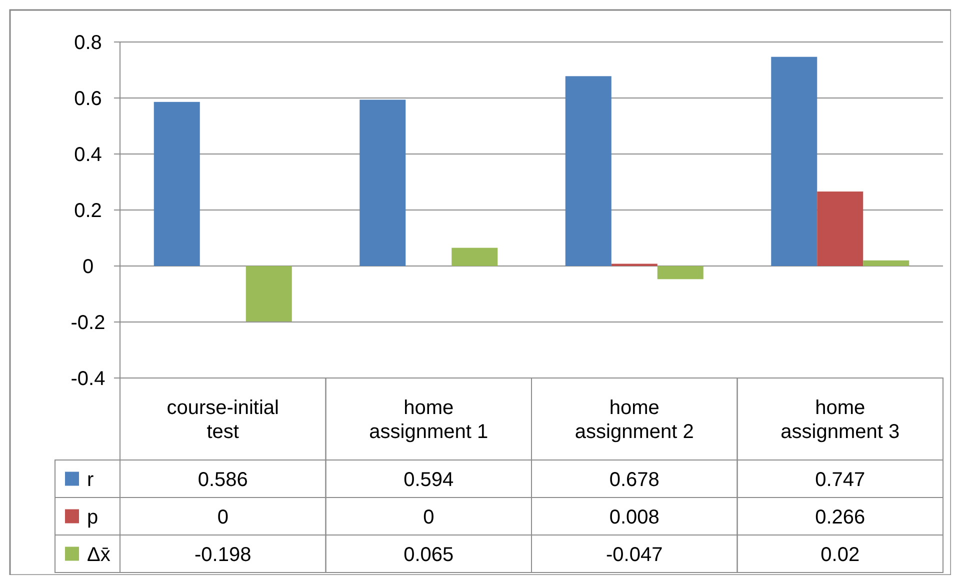 This screenshot has width=959, height=583. Describe the element at coordinates (634, 420) in the screenshot. I see `x-tick-label: home assignment 2` at that location.